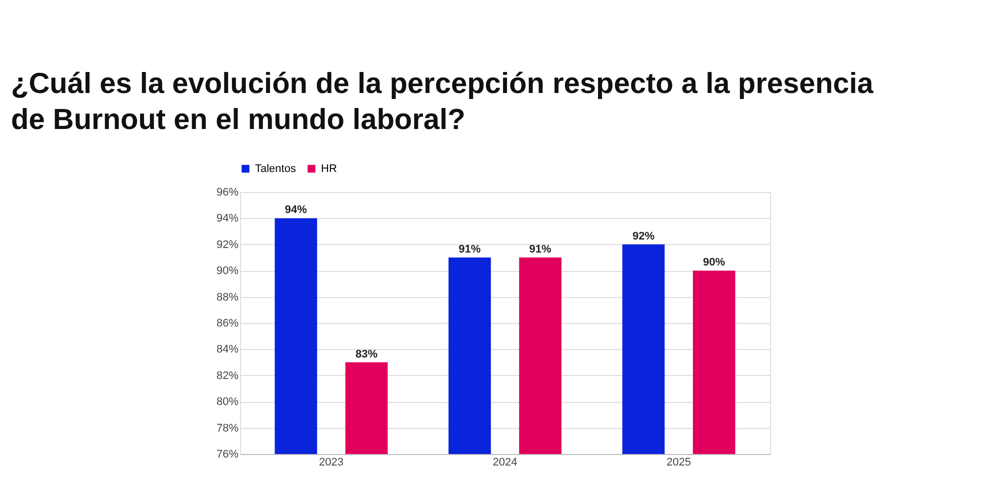 Image resolution: width=990 pixels, height=483 pixels. What do you see at coordinates (329, 168) in the screenshot?
I see `legend-label: HR` at bounding box center [329, 168].